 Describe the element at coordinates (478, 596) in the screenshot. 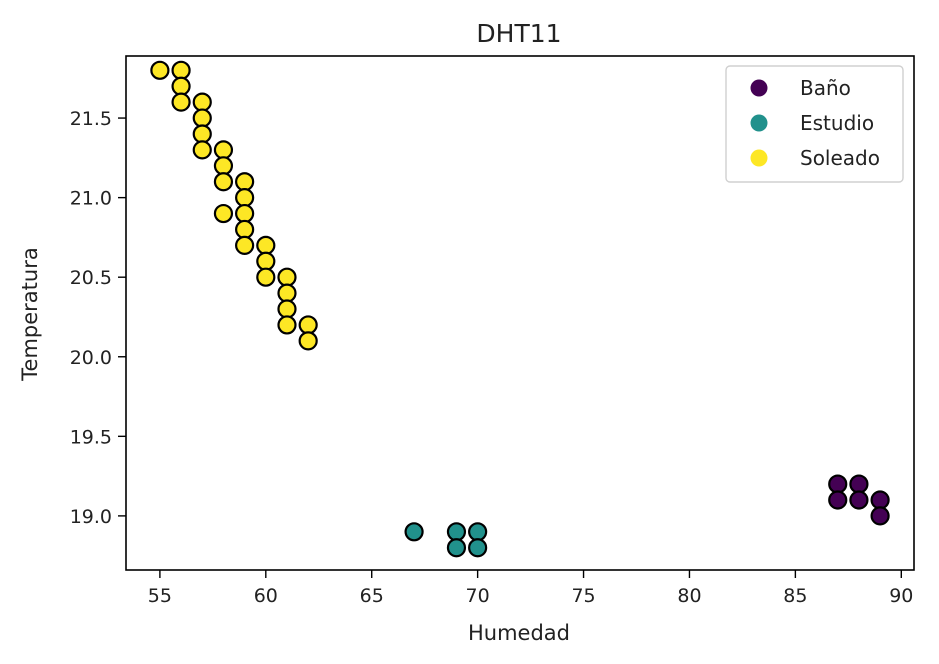

I see `x-tick-label: 70` at that location.